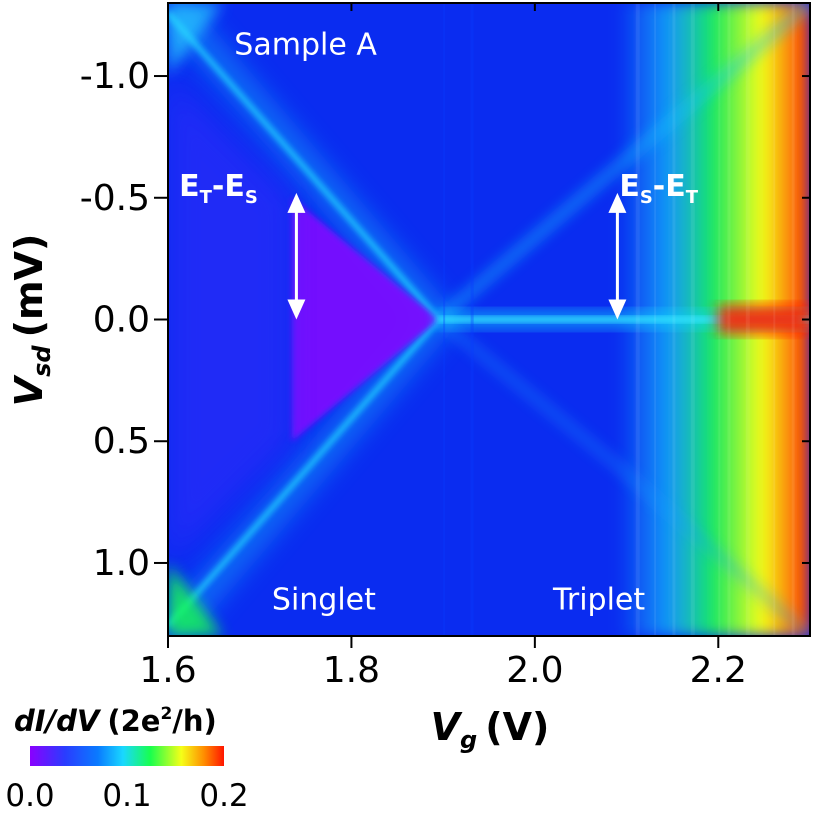 The height and width of the screenshot is (814, 816). Describe the element at coordinates (115, 76) in the screenshot. I see `y-tick-label: -1.0` at that location.